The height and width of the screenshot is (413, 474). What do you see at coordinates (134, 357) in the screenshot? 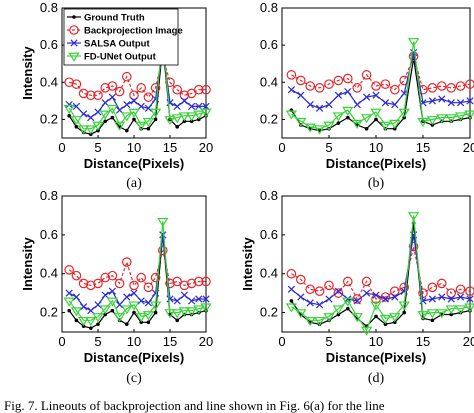
I see `x-axis-label: Distance(Pixels)` at bounding box center [134, 357].